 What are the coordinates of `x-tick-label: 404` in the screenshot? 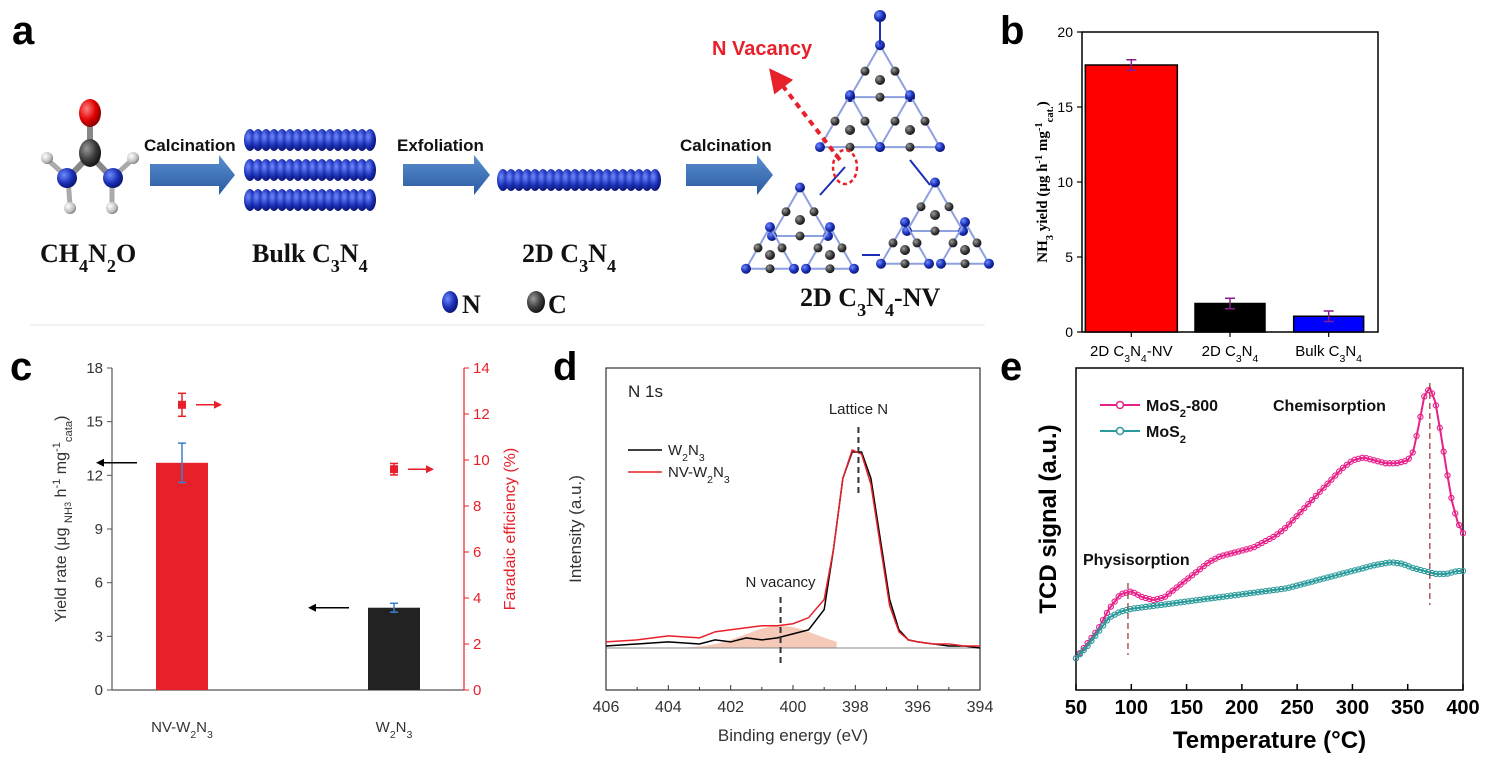 It's located at (668, 707).